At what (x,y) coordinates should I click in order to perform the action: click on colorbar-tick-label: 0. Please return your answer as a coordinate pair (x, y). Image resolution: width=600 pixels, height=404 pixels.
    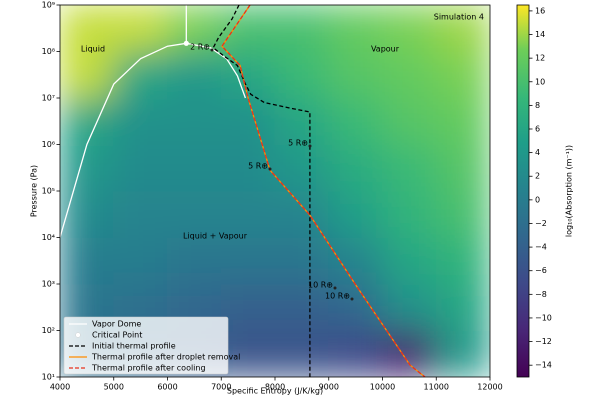
    Looking at the image, I should click on (537, 199).